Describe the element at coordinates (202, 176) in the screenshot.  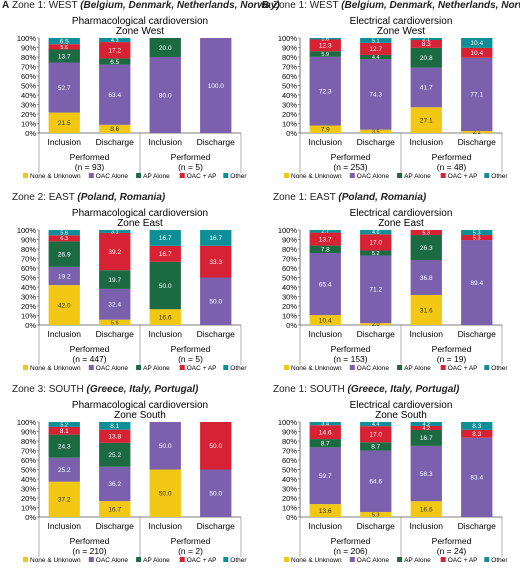
I see `legend-label: OAC + AP` at that location.